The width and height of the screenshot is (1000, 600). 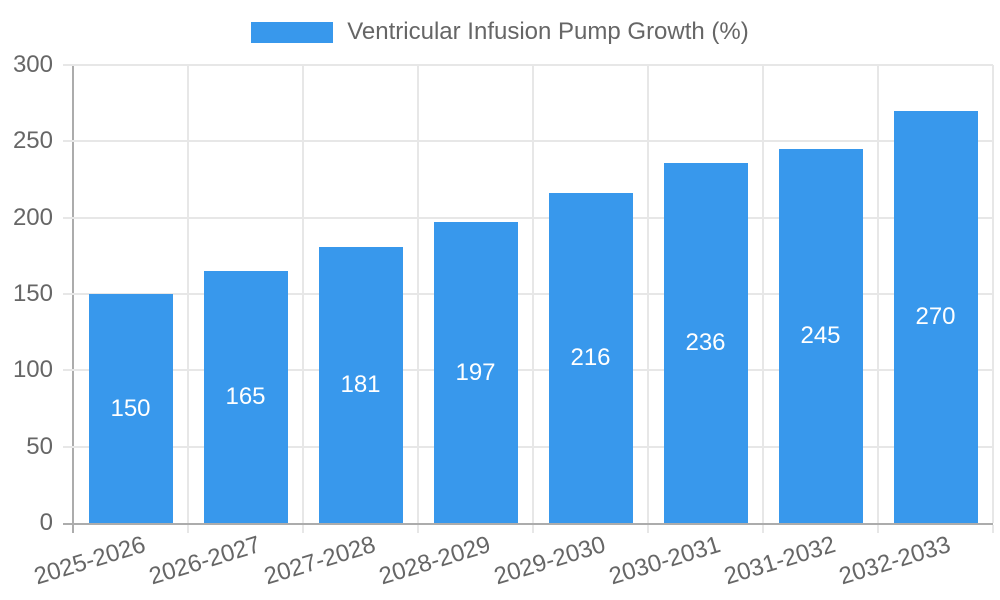 I want to click on bar-value-label: 236, so click(x=705, y=342).